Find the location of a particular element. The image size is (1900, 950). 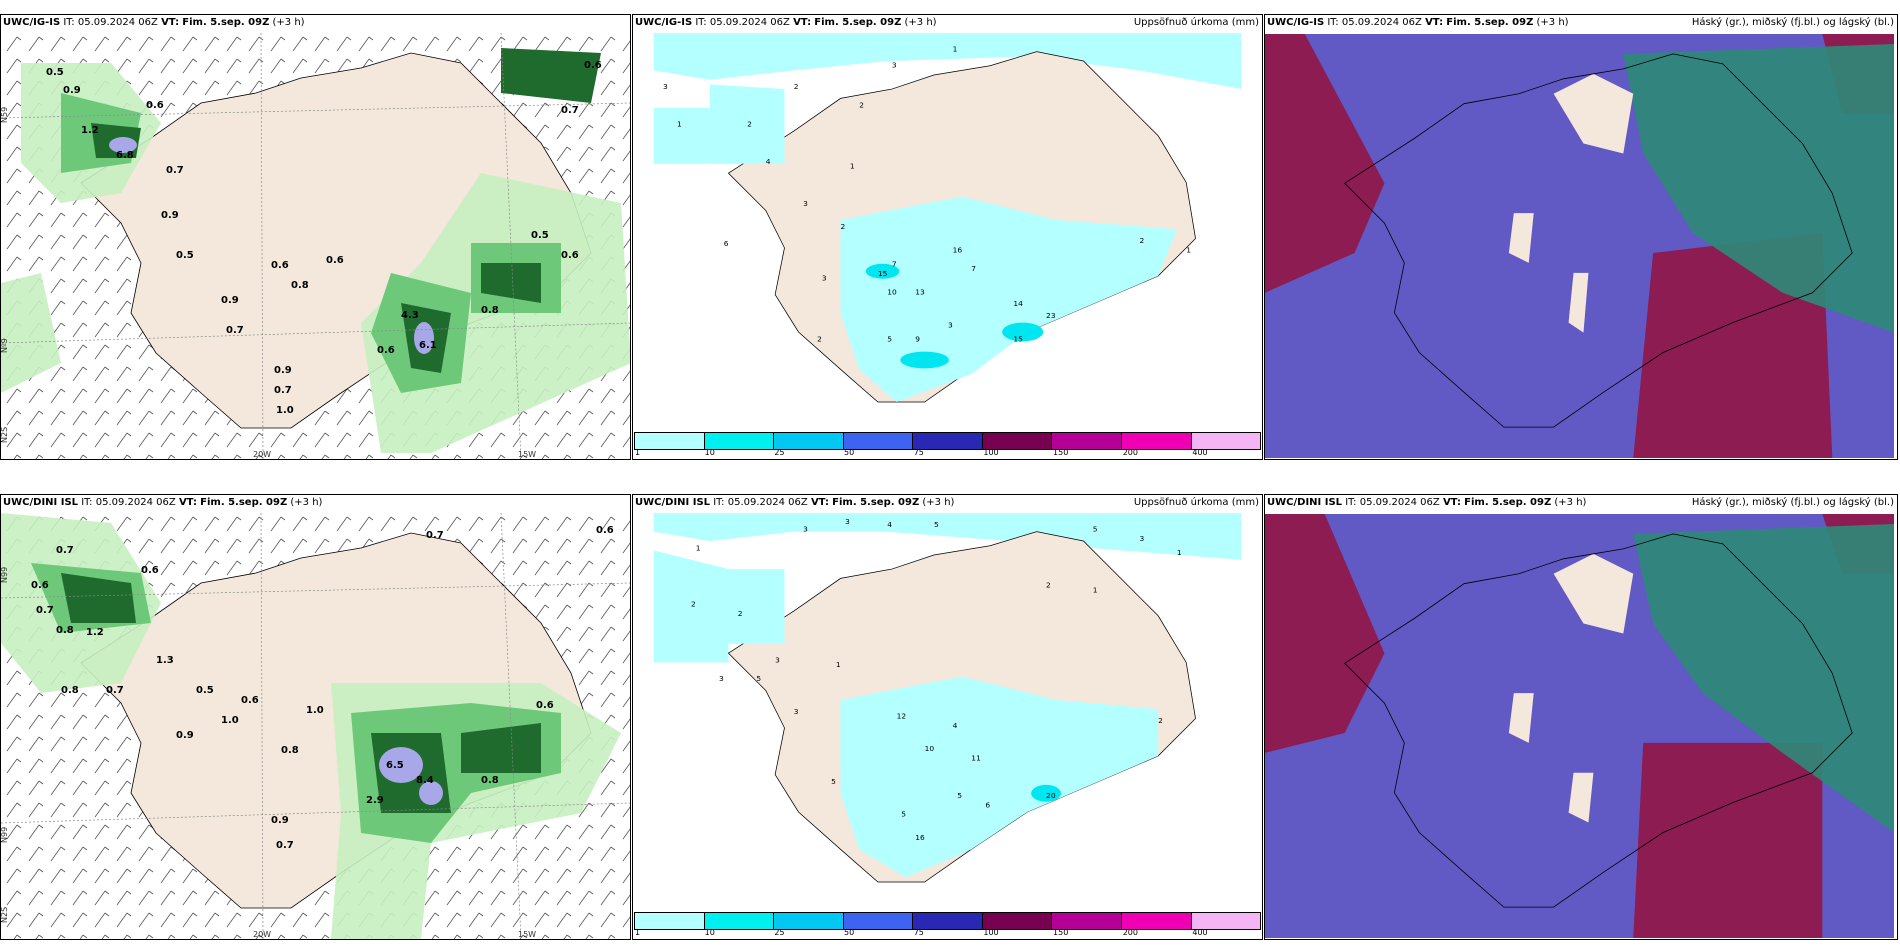

accum-value: 16 is located at coordinates (920, 837).